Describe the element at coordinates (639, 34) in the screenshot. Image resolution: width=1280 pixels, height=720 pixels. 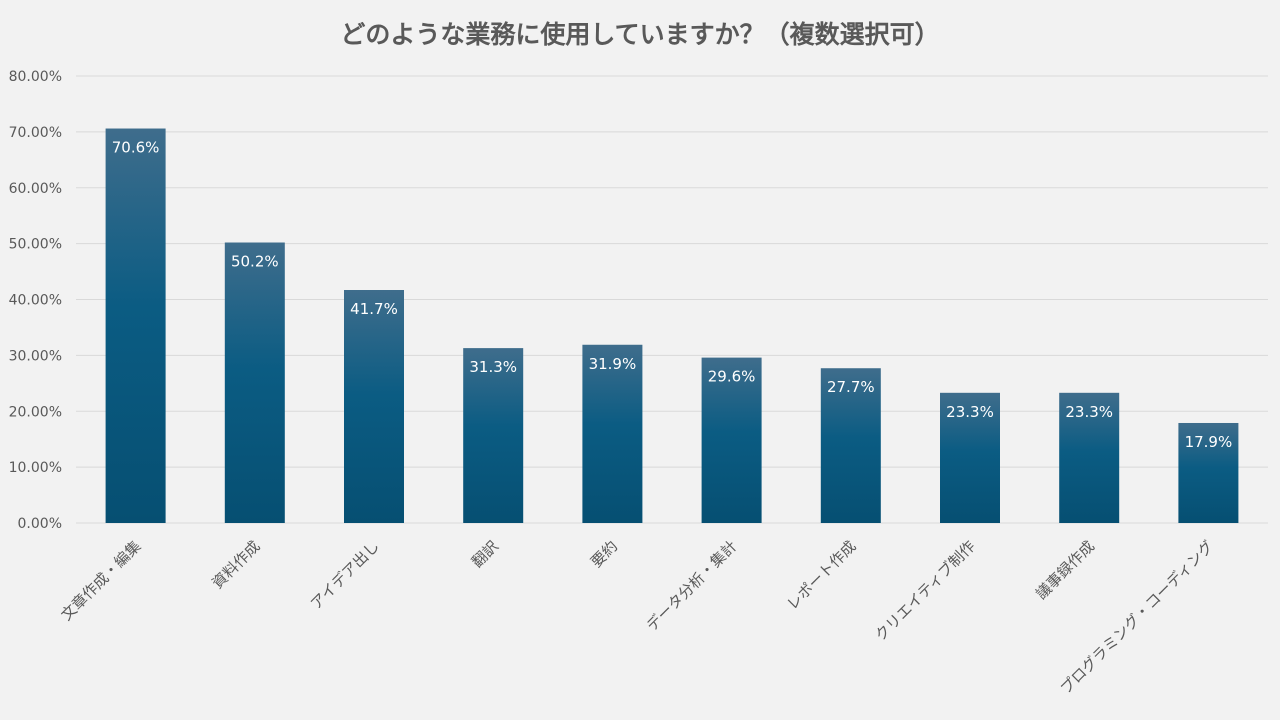
I see `chart-title: どのような業務に使用していますか？（複数選択可）` at that location.